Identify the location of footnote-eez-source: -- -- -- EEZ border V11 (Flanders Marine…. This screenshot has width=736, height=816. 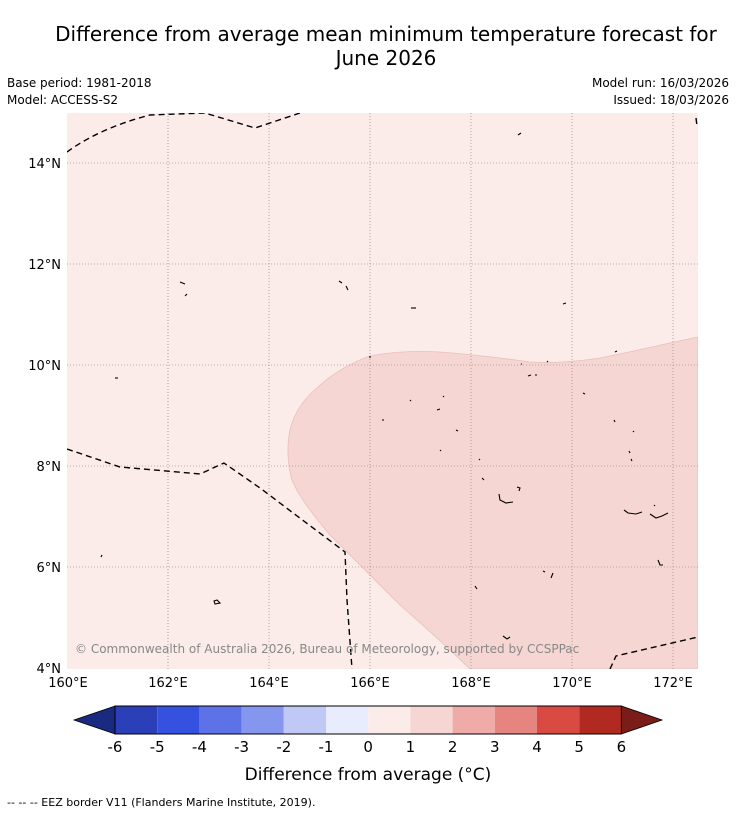
(161, 802).